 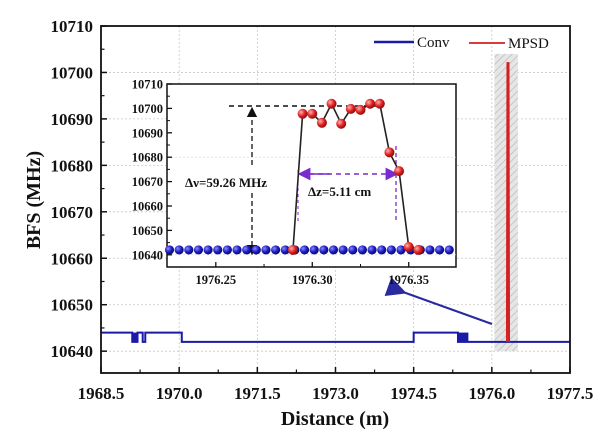 I want to click on highlight-region, so click(x=506, y=202).